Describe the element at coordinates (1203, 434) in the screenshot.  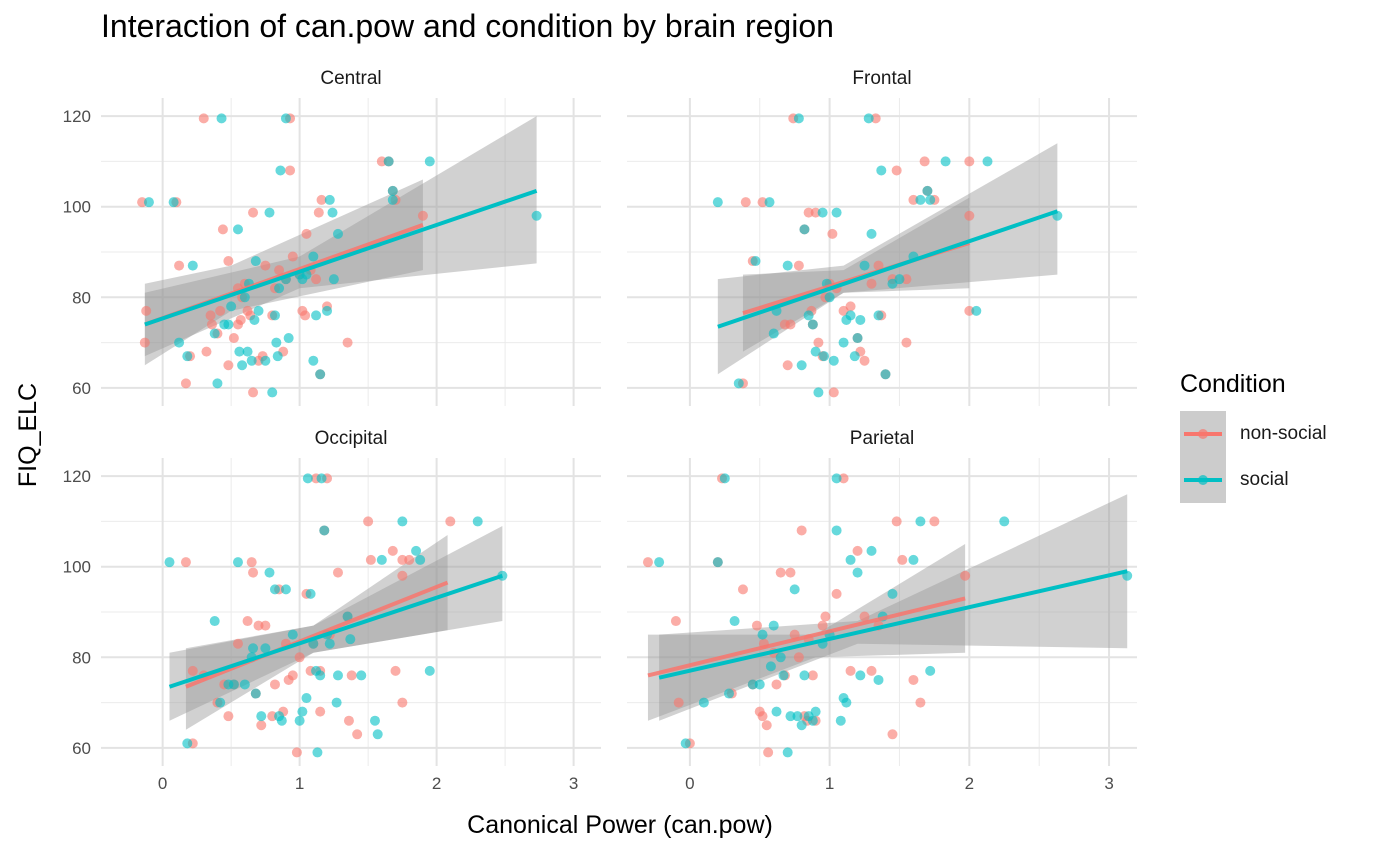
I see `legend-key-non-social` at that location.